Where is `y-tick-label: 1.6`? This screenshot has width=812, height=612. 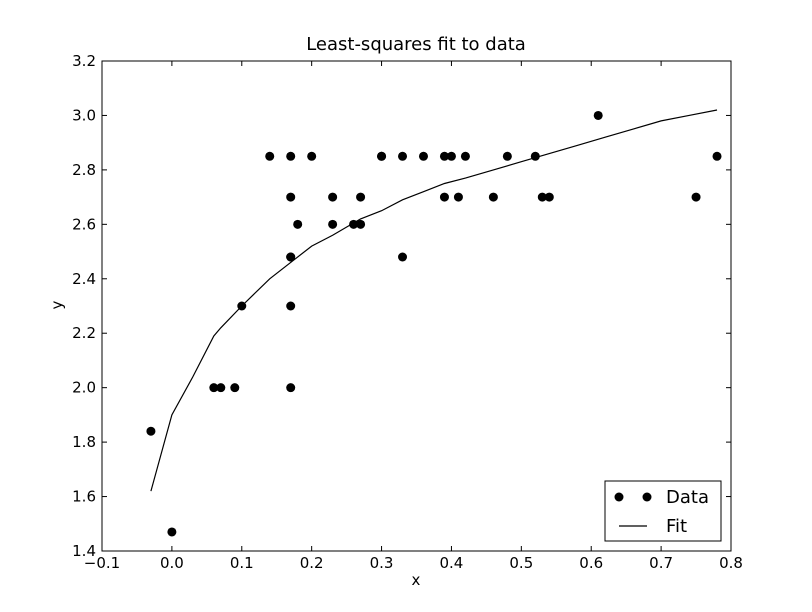 y-tick-label: 1.6 is located at coordinates (84, 497).